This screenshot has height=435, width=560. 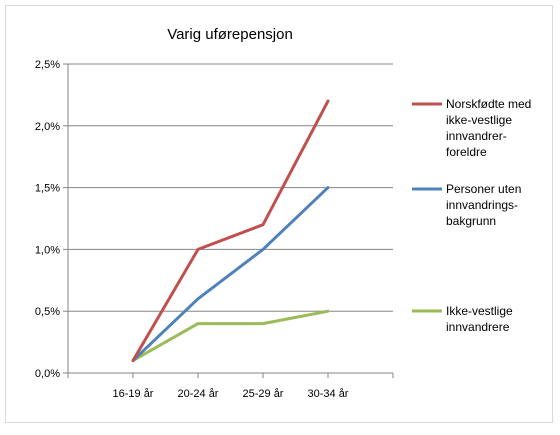 I want to click on legend-label: Personer uten, so click(x=483, y=189).